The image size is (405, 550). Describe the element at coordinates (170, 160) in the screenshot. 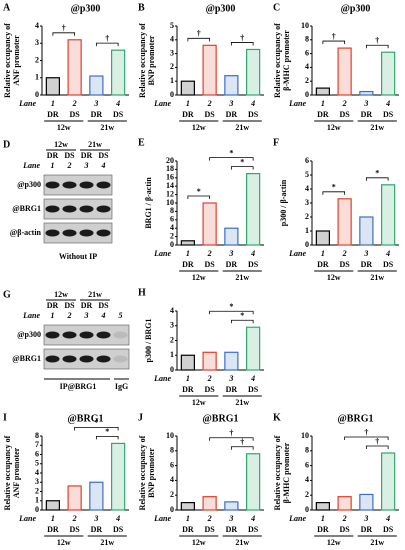

I see `y-tick-label: 20` at that location.